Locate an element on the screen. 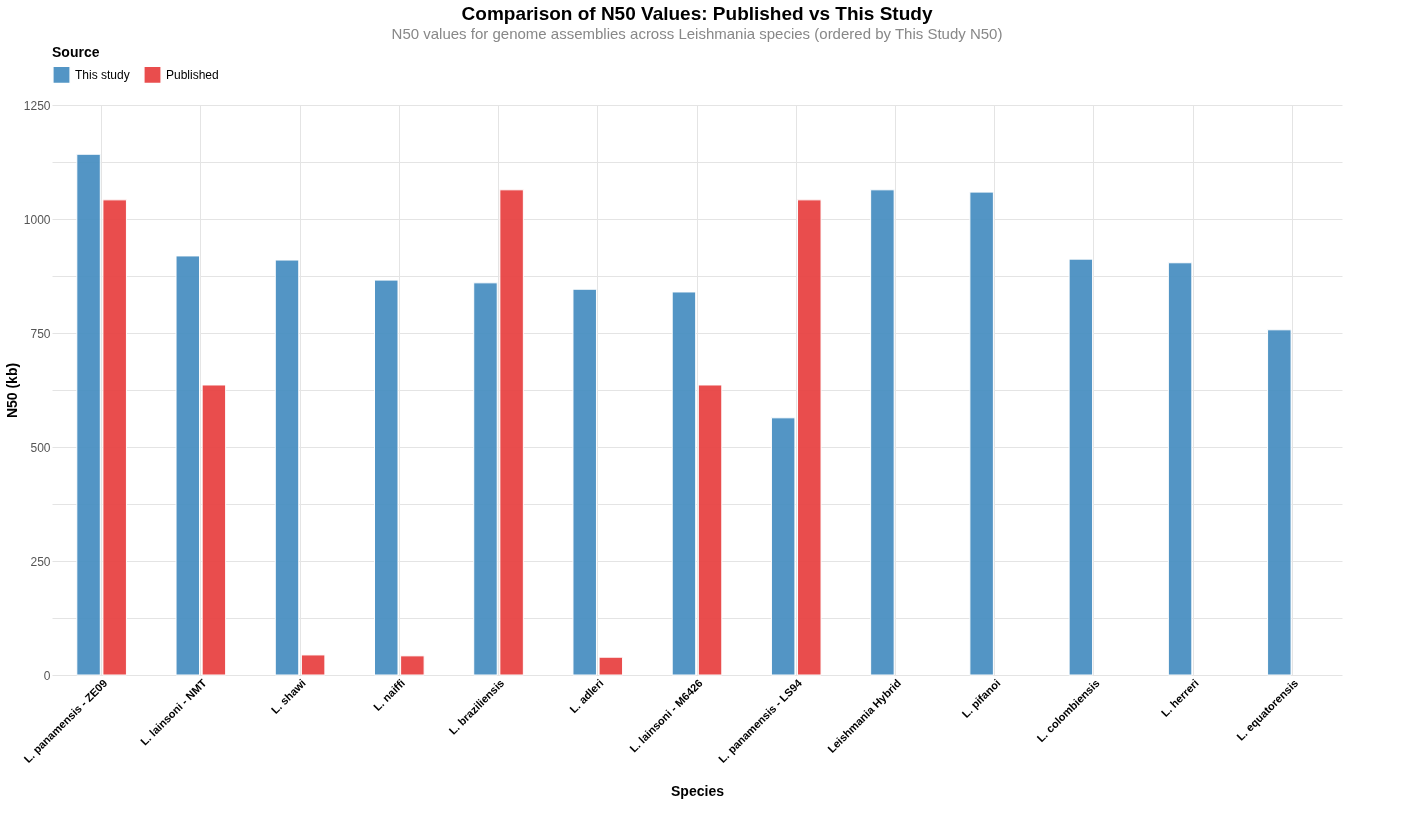 The width and height of the screenshot is (1407, 840). y-tick-label: 1000 is located at coordinates (37, 219).